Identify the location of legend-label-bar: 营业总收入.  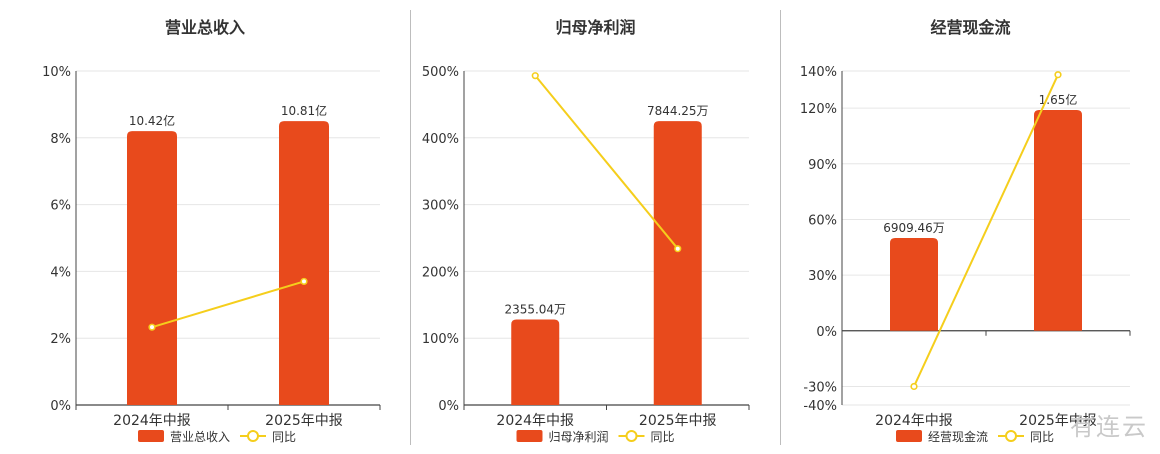
(200, 437).